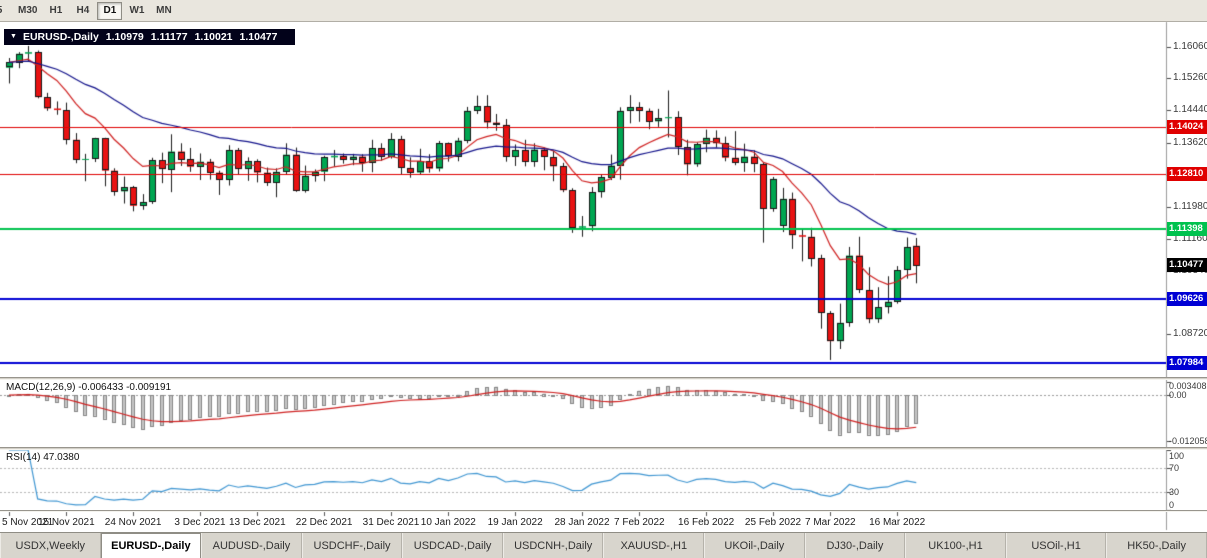 The width and height of the screenshot is (1207, 558). I want to click on timeframe-button-m30: M30, so click(28, 10).